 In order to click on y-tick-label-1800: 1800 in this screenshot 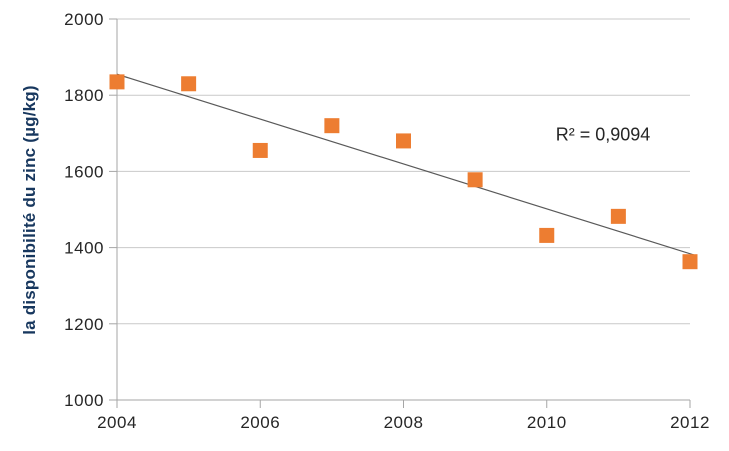, I will do `click(84, 95)`.